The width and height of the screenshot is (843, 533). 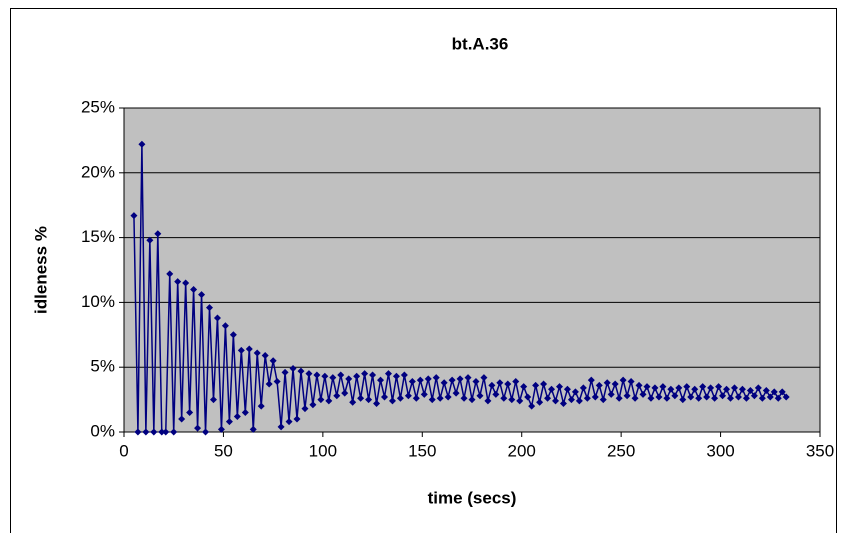 I want to click on y-axis-label: idleness %, so click(x=40, y=270).